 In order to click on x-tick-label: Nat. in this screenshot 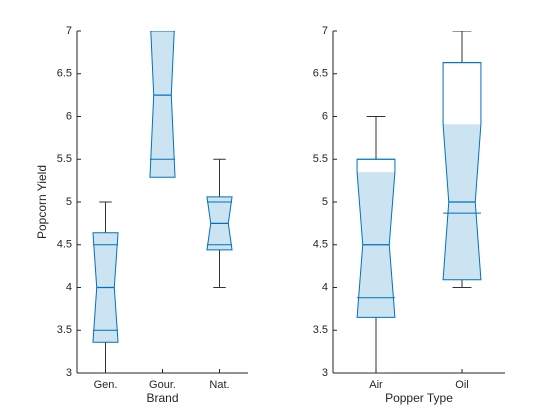, I will do `click(219, 385)`.